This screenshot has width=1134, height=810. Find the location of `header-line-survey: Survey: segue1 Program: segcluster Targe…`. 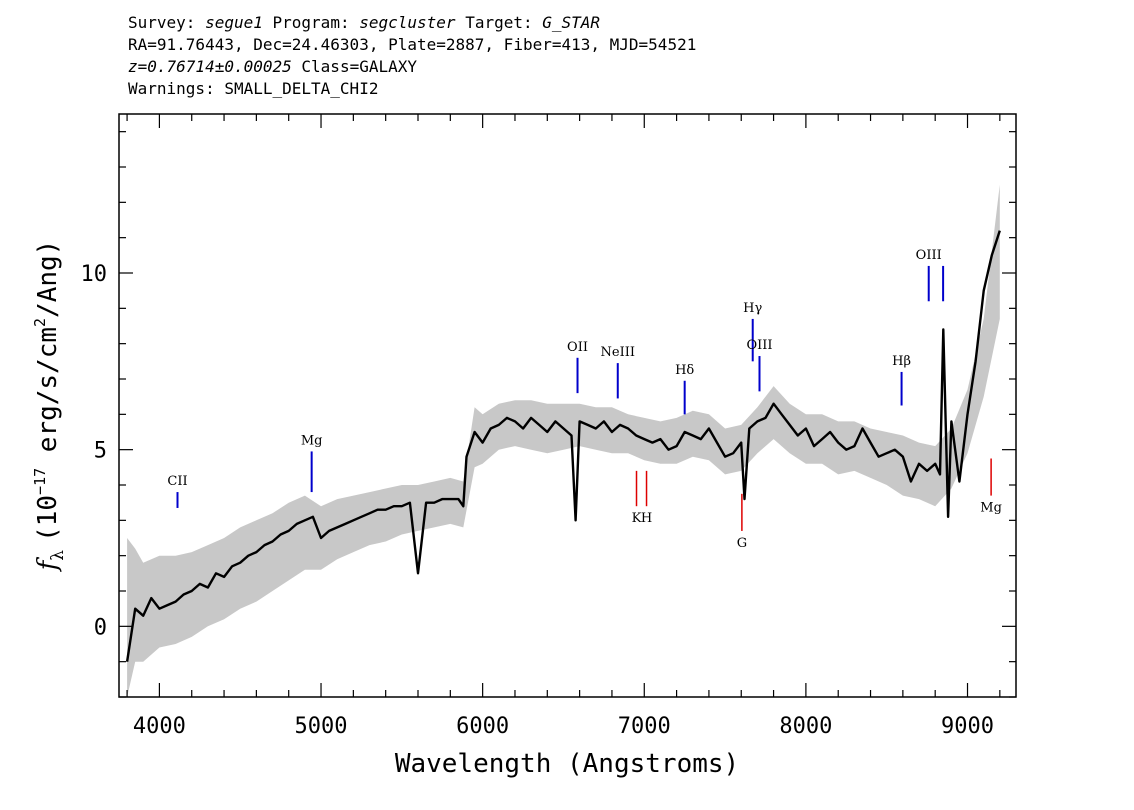

header-line-survey: Survey: segue1 Program: segcluster Targe… is located at coordinates (412, 23).